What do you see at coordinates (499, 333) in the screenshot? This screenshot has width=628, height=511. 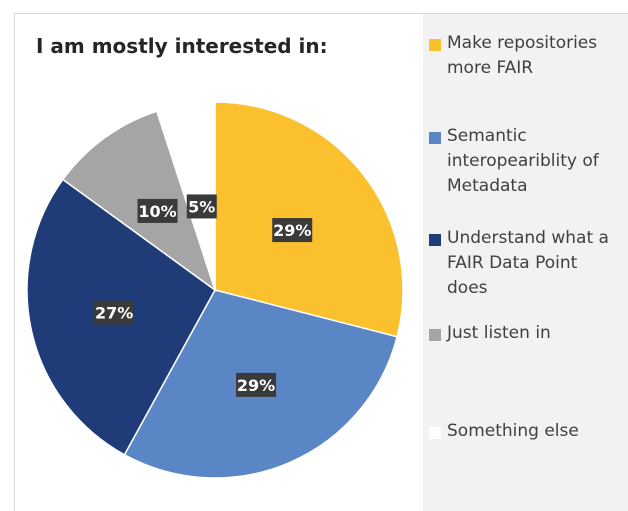 I see `legend-label: Just listen in` at bounding box center [499, 333].